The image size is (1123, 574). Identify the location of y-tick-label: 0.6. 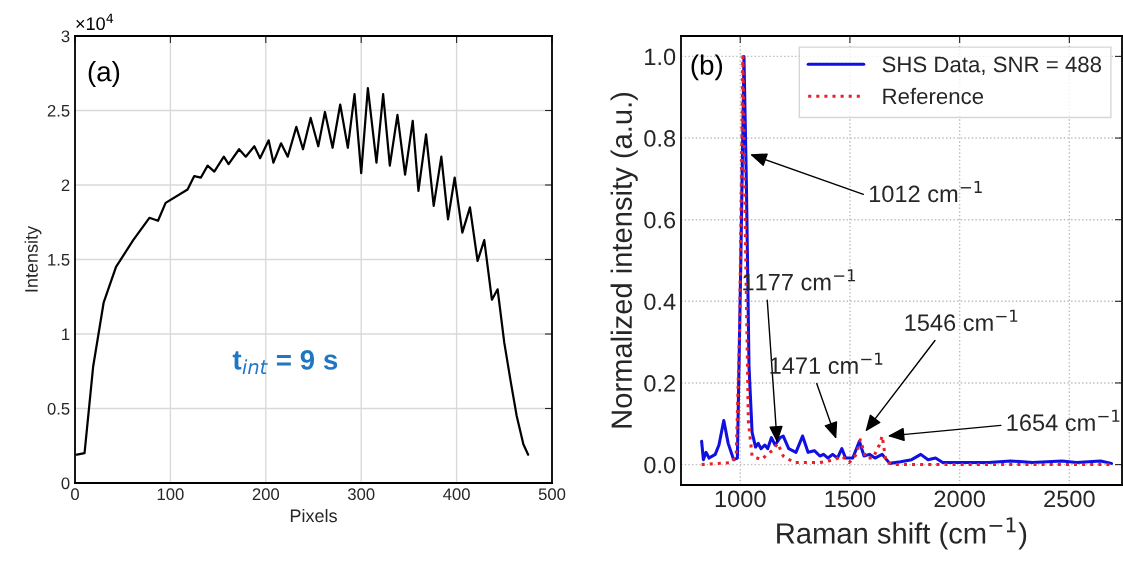
(660, 220).